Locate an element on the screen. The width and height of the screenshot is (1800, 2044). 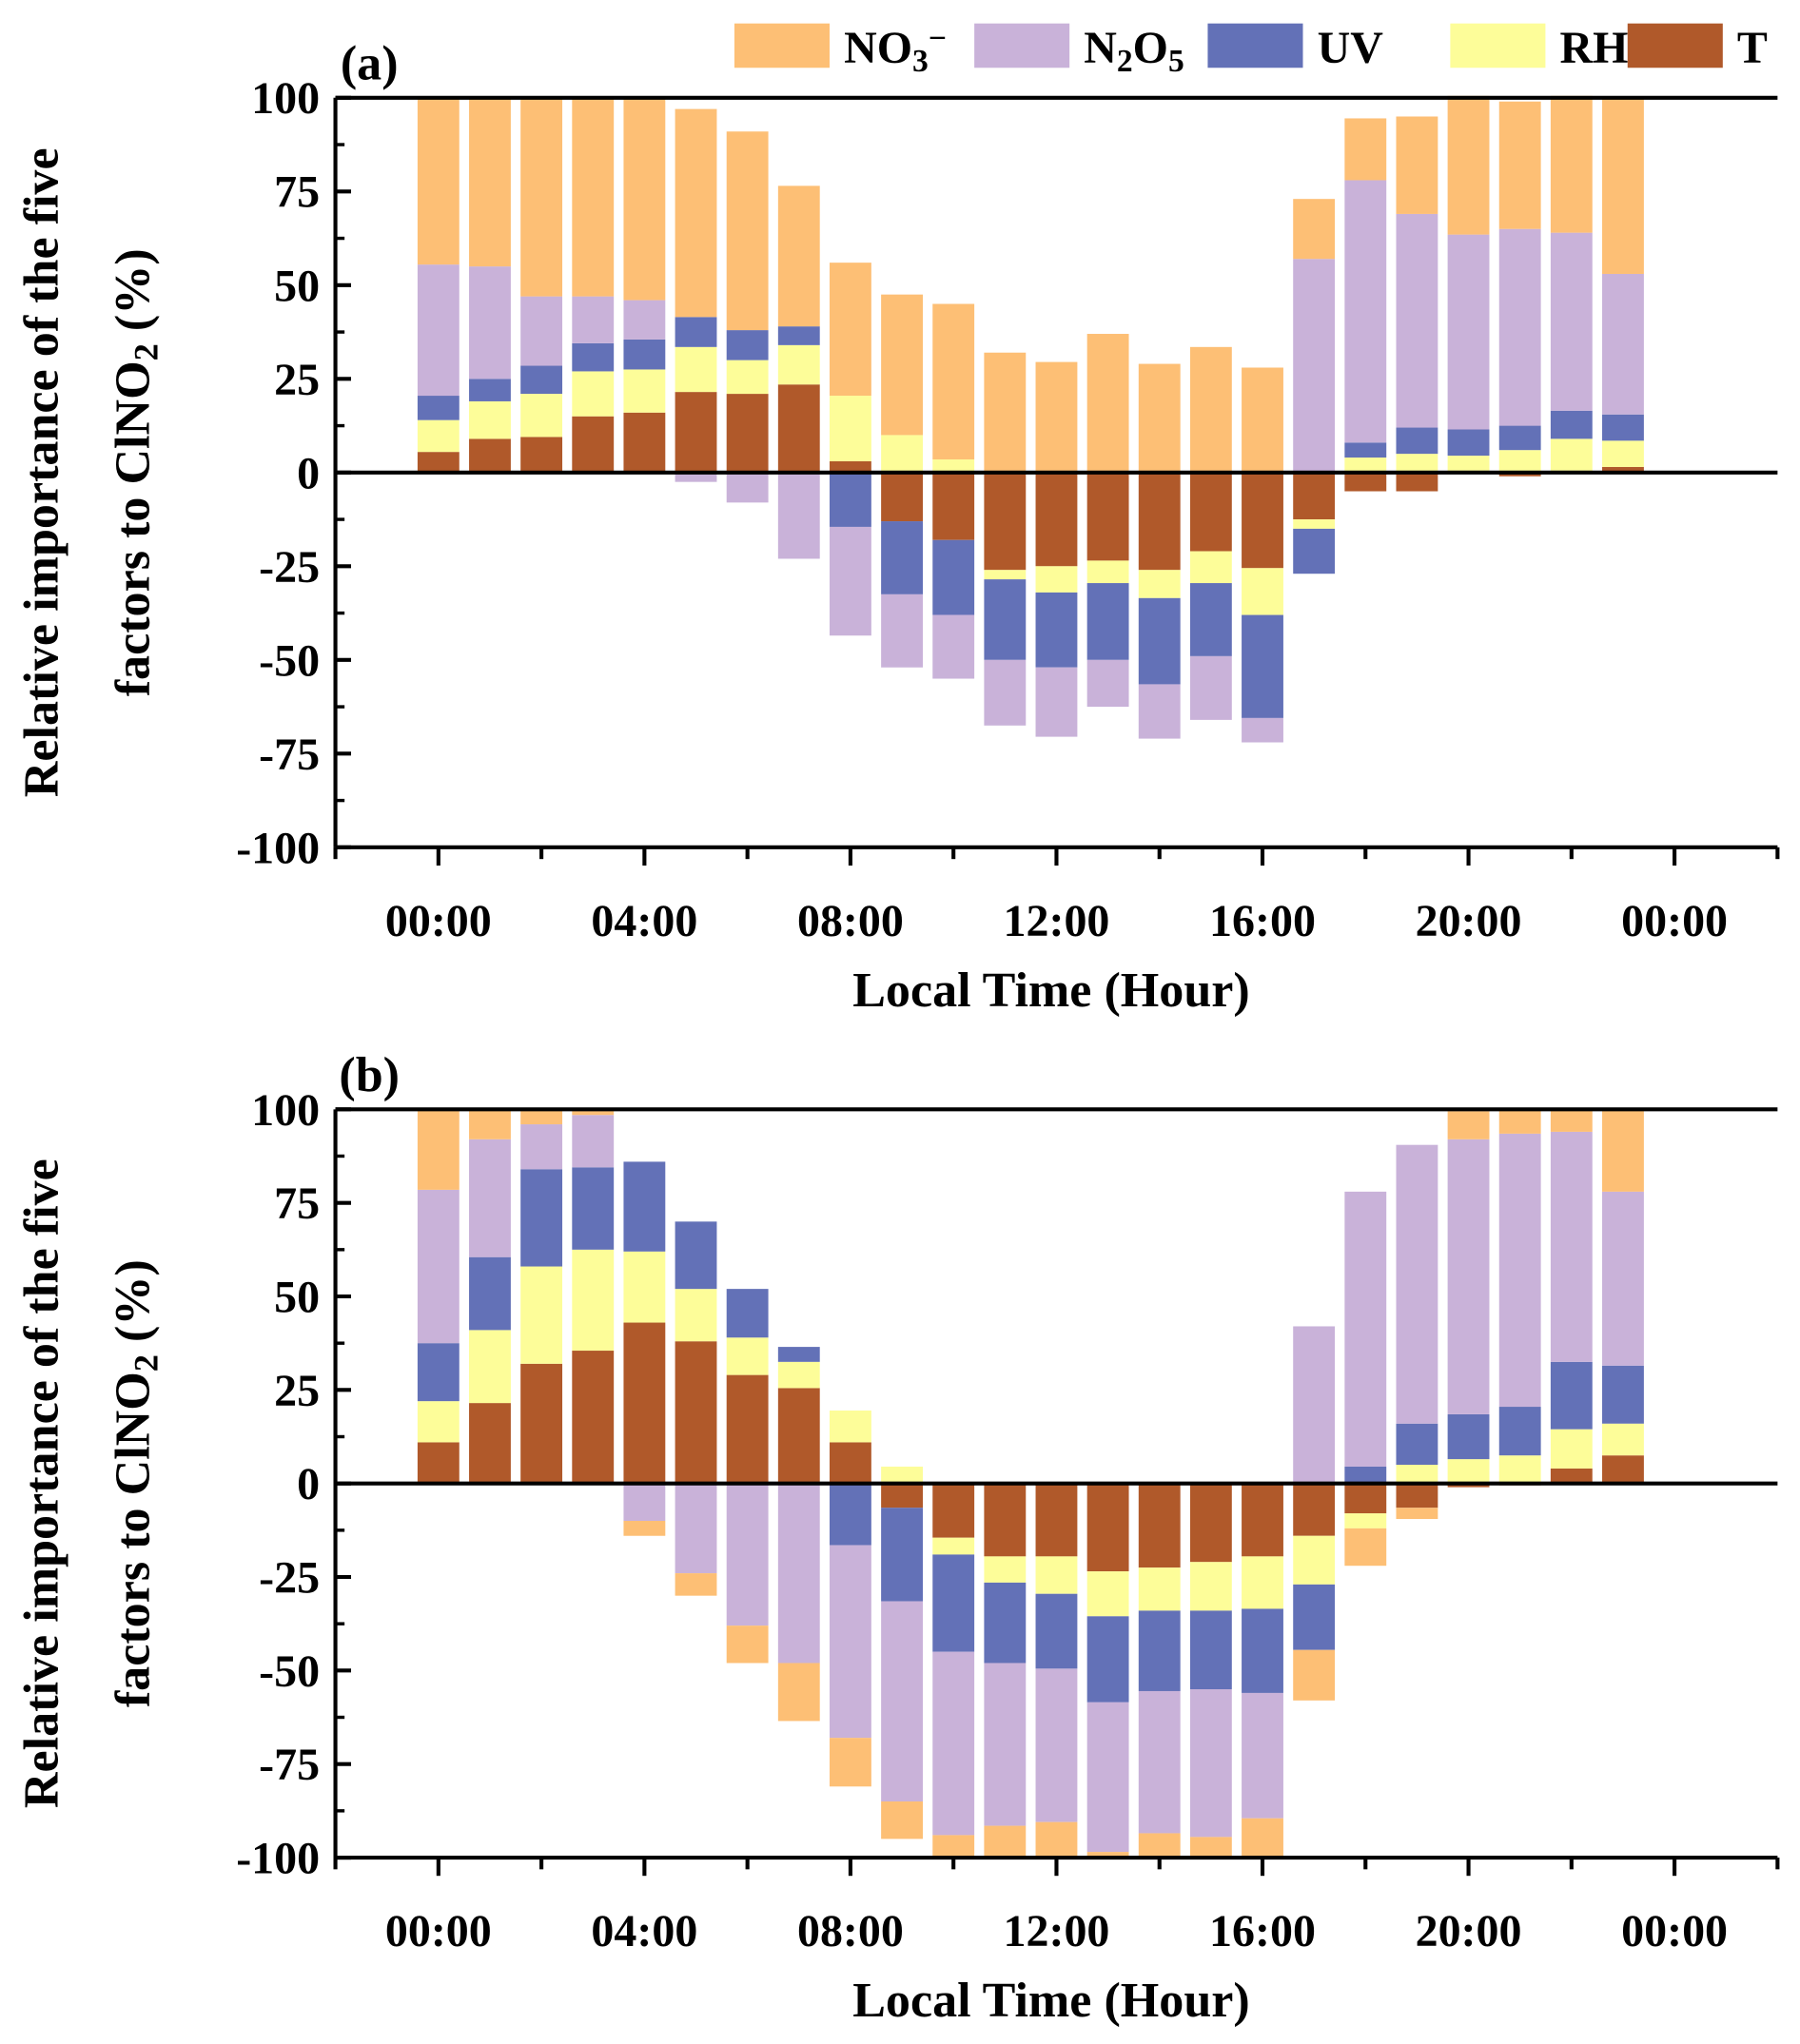
bar-no3-h8 is located at coordinates (850, 330).